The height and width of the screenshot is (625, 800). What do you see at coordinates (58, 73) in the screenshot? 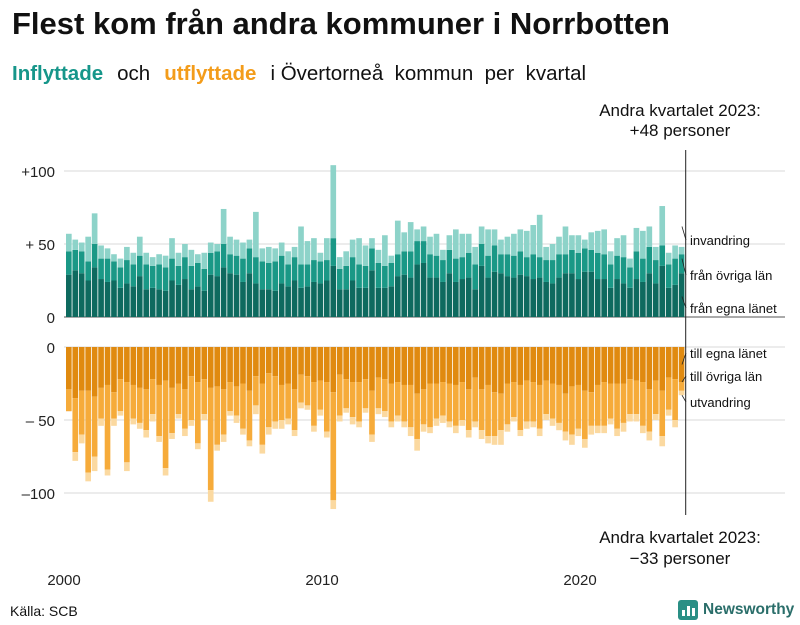
I see `subtitle-in-label: Inflyttade` at bounding box center [58, 73].